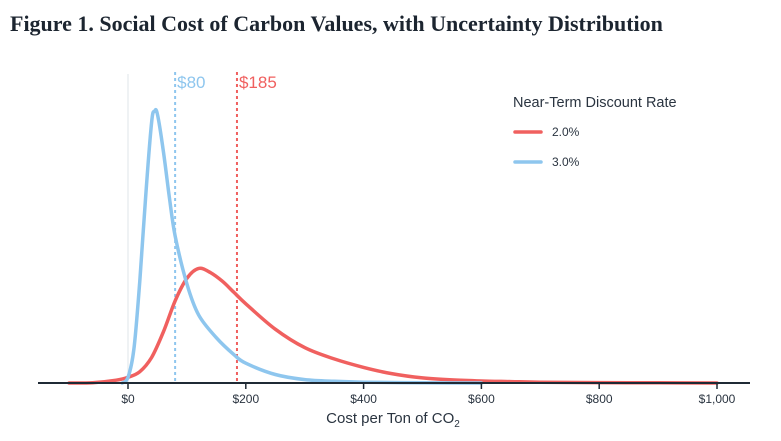  What do you see at coordinates (393, 420) in the screenshot?
I see `x-axis-label: Cost per Ton of CO2` at bounding box center [393, 420].